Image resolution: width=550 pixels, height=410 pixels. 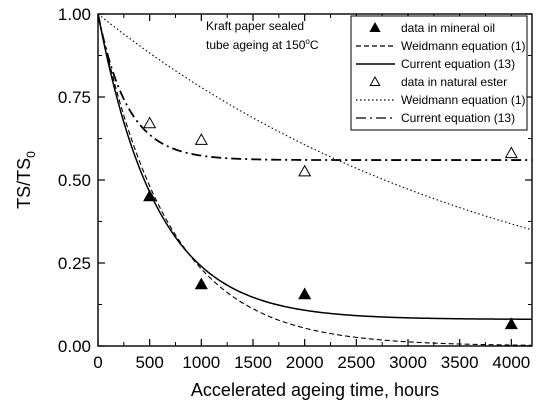 I want to click on y-tick-label: 0.75, so click(x=74, y=97).